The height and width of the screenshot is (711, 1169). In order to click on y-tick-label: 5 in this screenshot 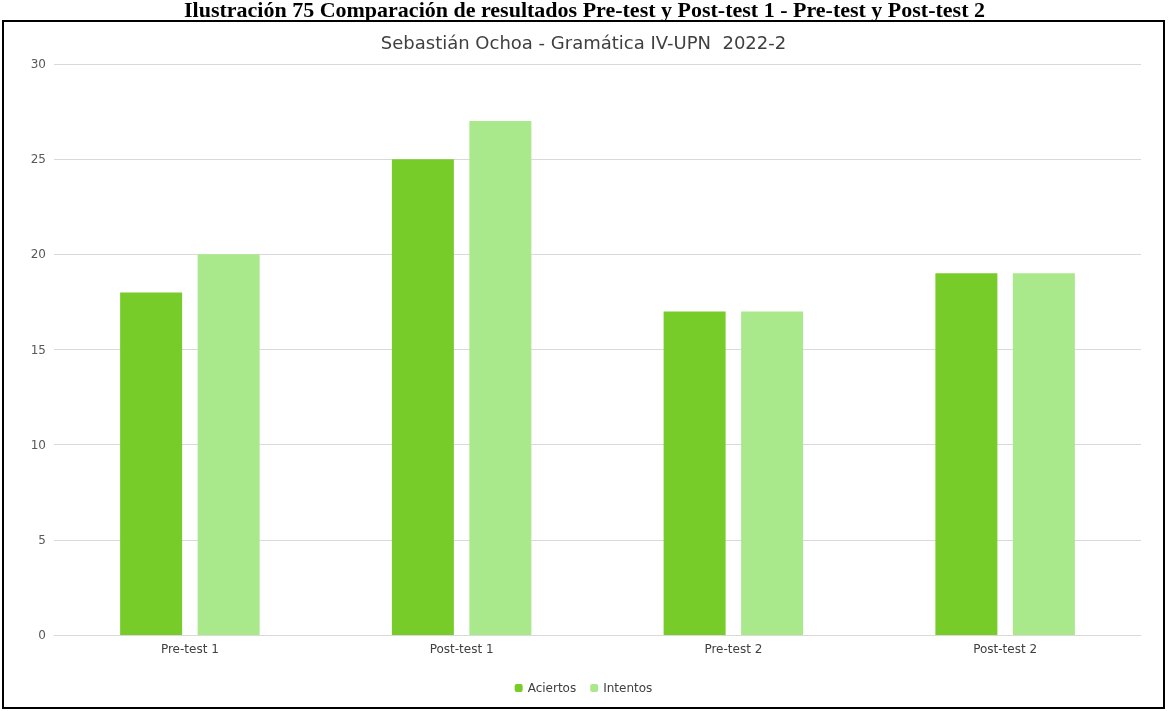, I will do `click(42, 539)`.